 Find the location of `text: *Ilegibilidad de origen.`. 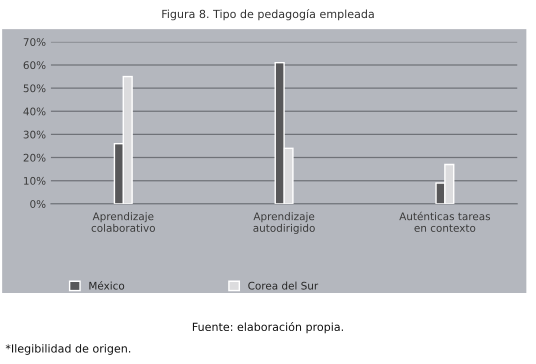

text: *Ilegibilidad de origen. is located at coordinates (68, 349).